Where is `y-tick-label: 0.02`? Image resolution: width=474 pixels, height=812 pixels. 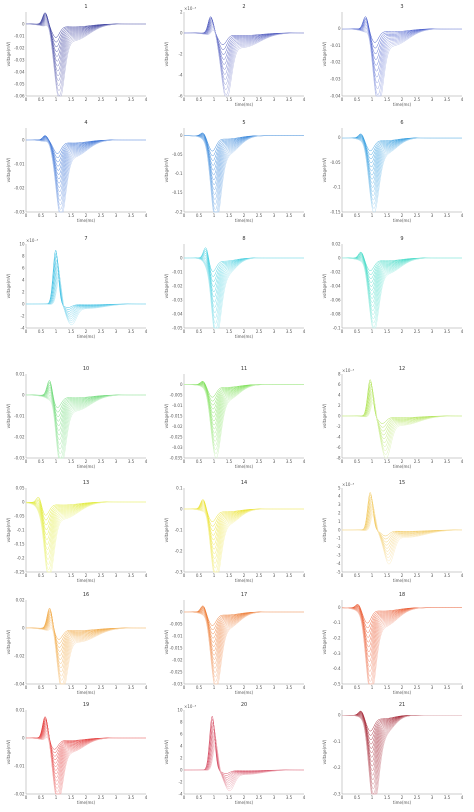
y-tick-label: 0.02 is located at coordinates (336, 243).